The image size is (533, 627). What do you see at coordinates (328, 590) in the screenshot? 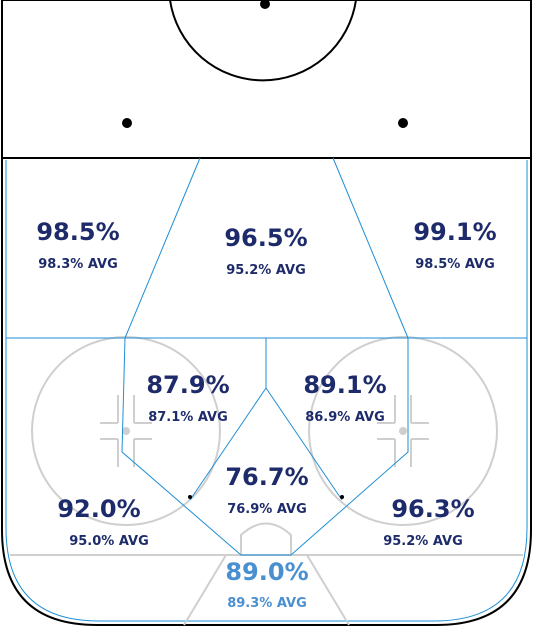
I see `trapezoid-right` at bounding box center [328, 590].